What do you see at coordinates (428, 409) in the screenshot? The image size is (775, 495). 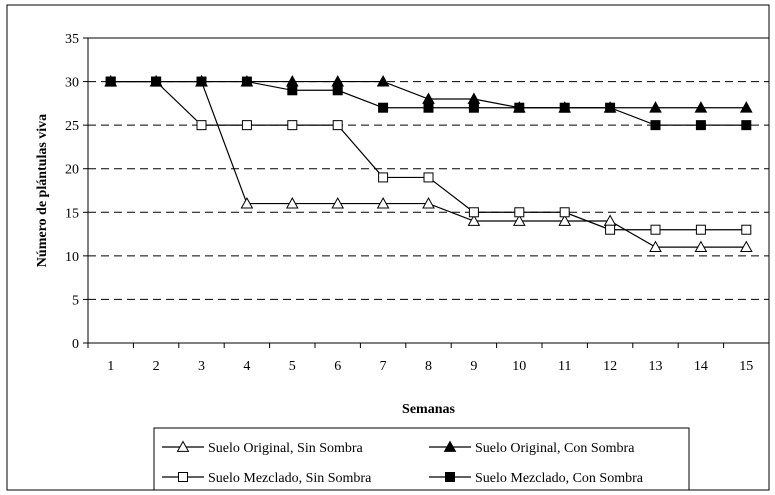 I see `x-axis-title: Semanas` at bounding box center [428, 409].